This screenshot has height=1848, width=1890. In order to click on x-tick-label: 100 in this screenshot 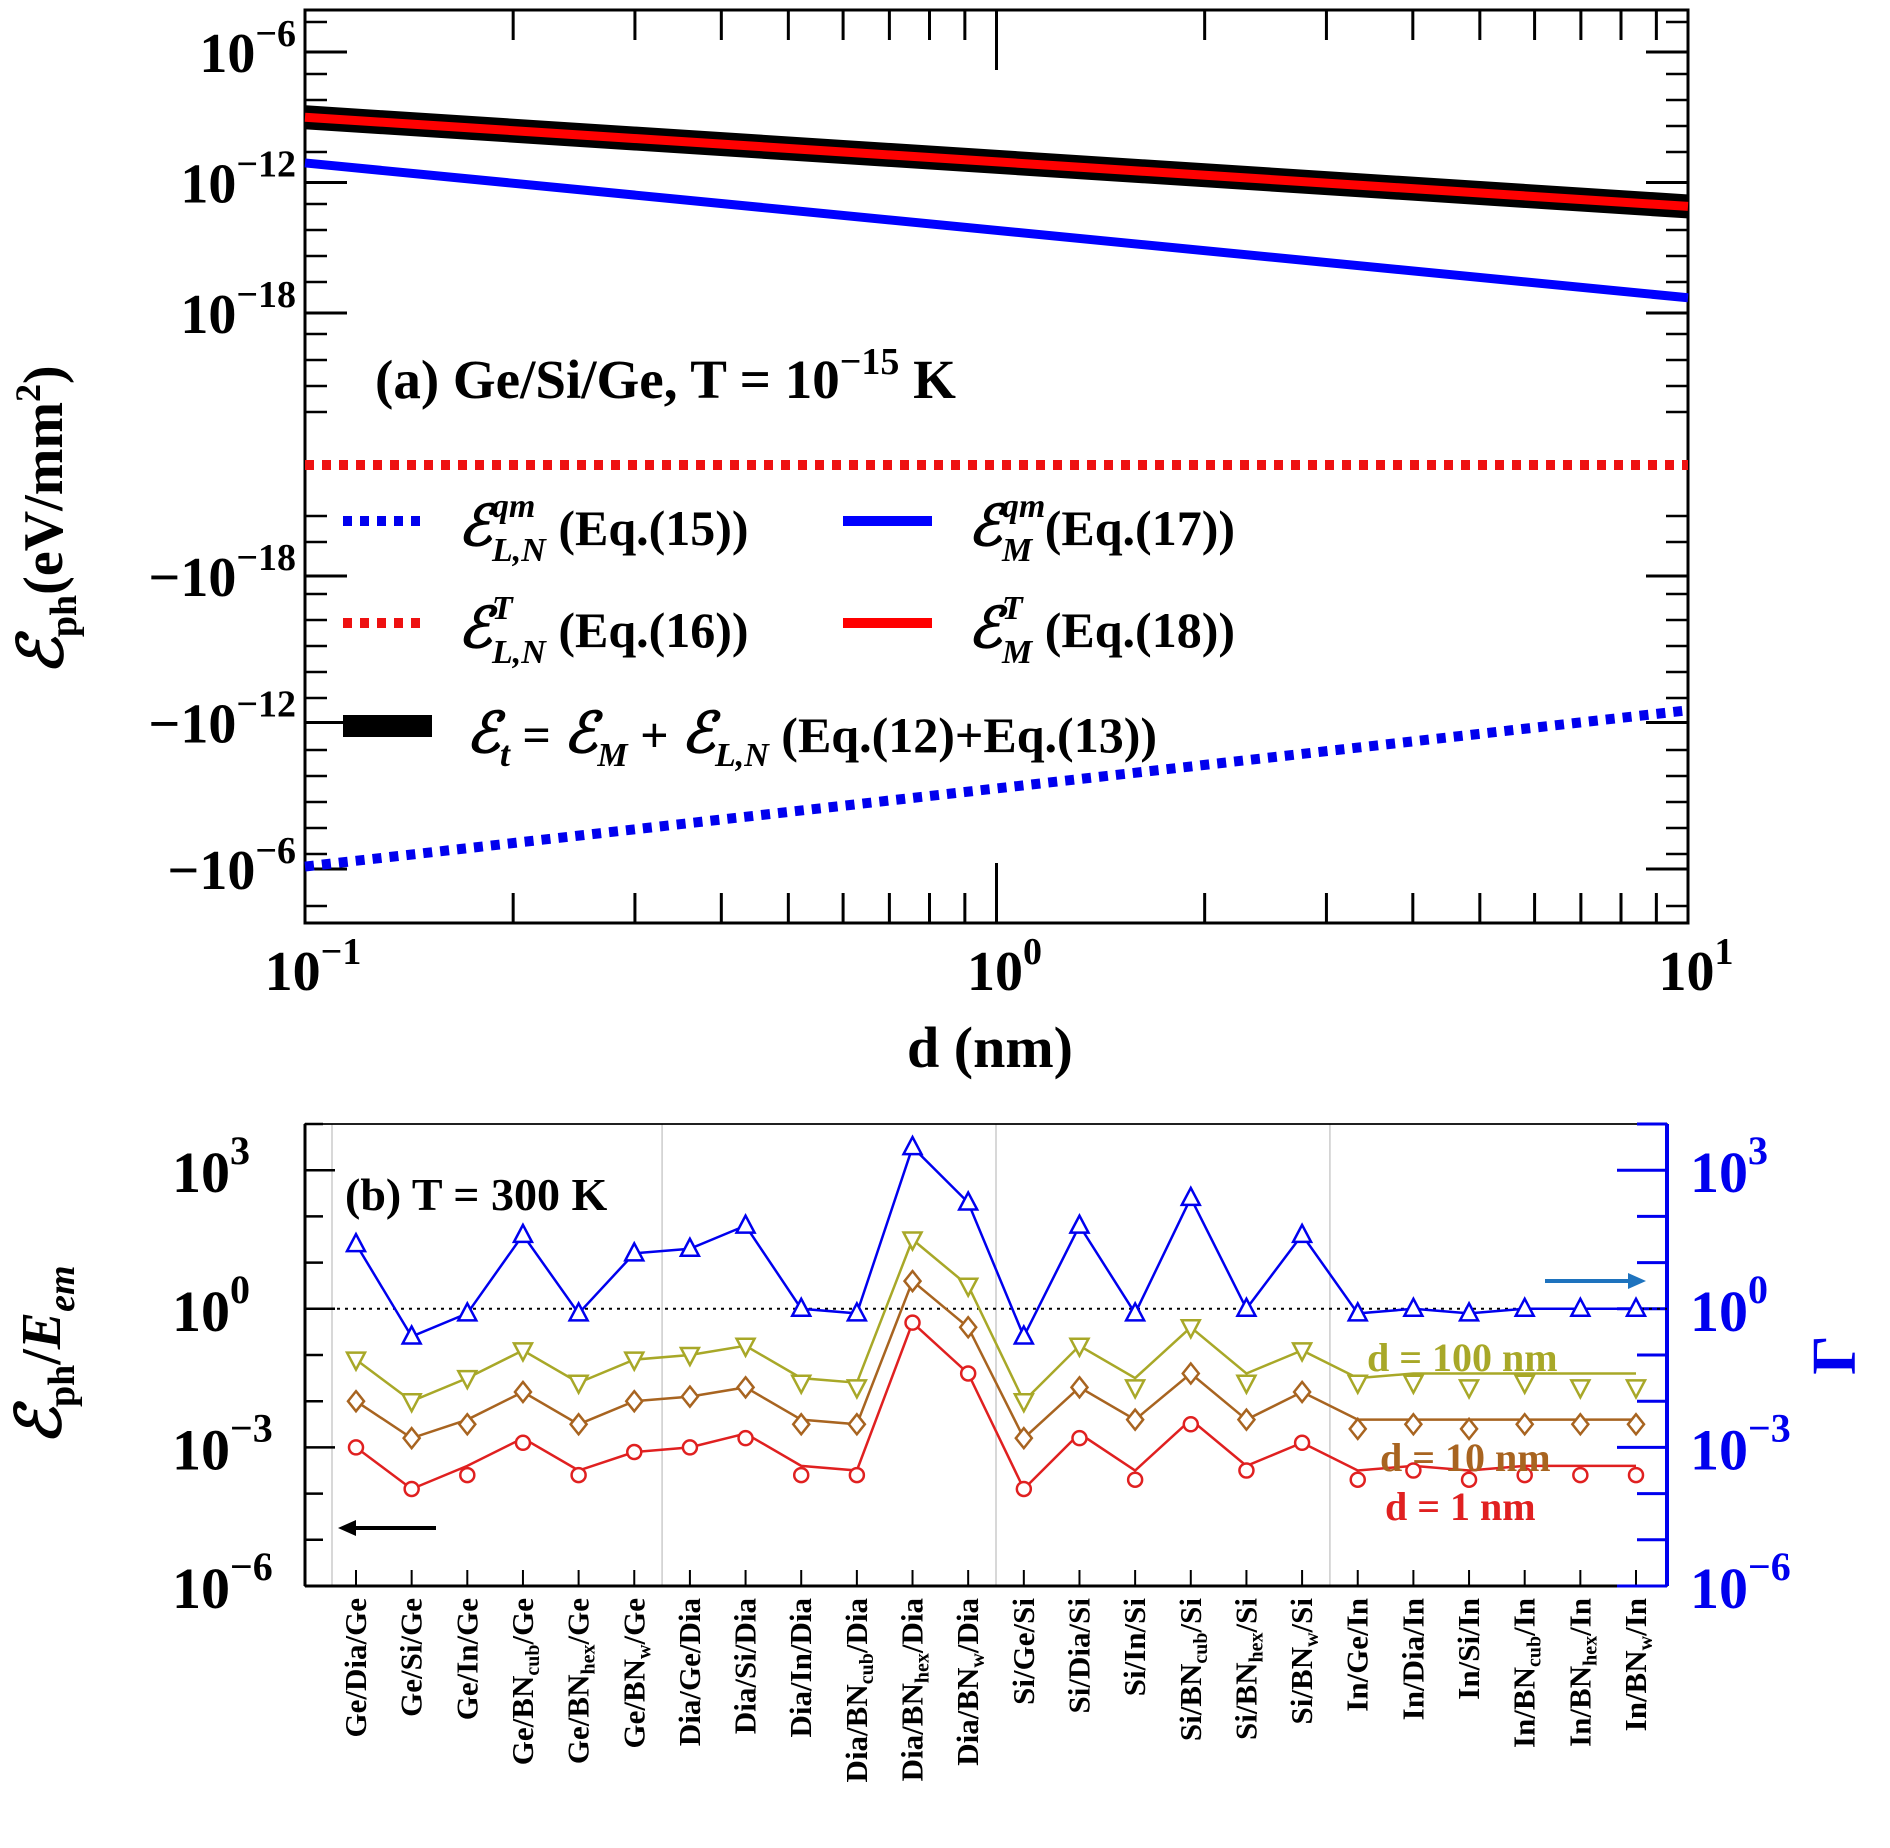, I will do `click(1004, 967)`.